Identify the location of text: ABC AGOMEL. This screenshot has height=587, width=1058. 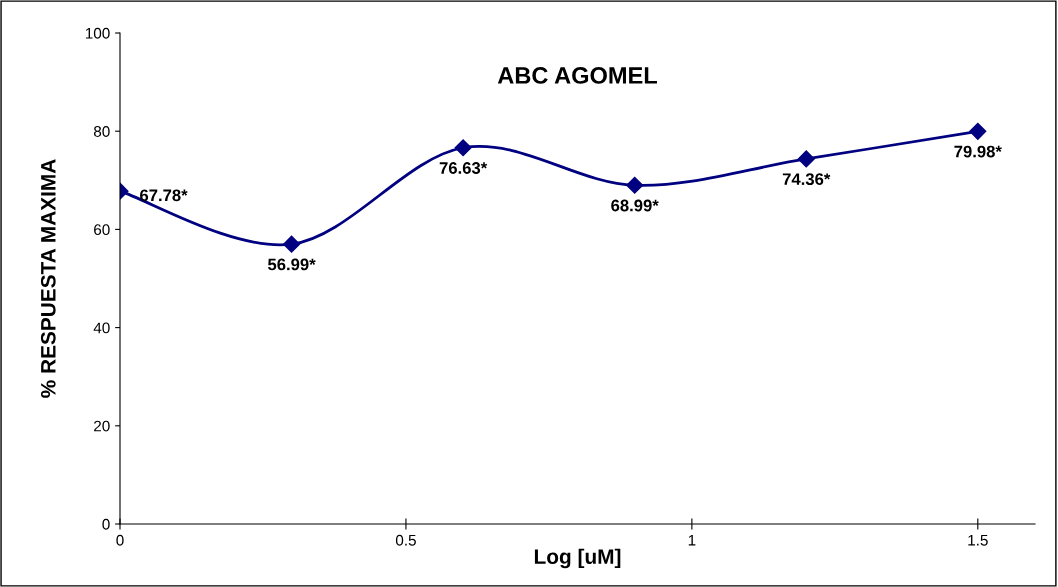
(577, 75).